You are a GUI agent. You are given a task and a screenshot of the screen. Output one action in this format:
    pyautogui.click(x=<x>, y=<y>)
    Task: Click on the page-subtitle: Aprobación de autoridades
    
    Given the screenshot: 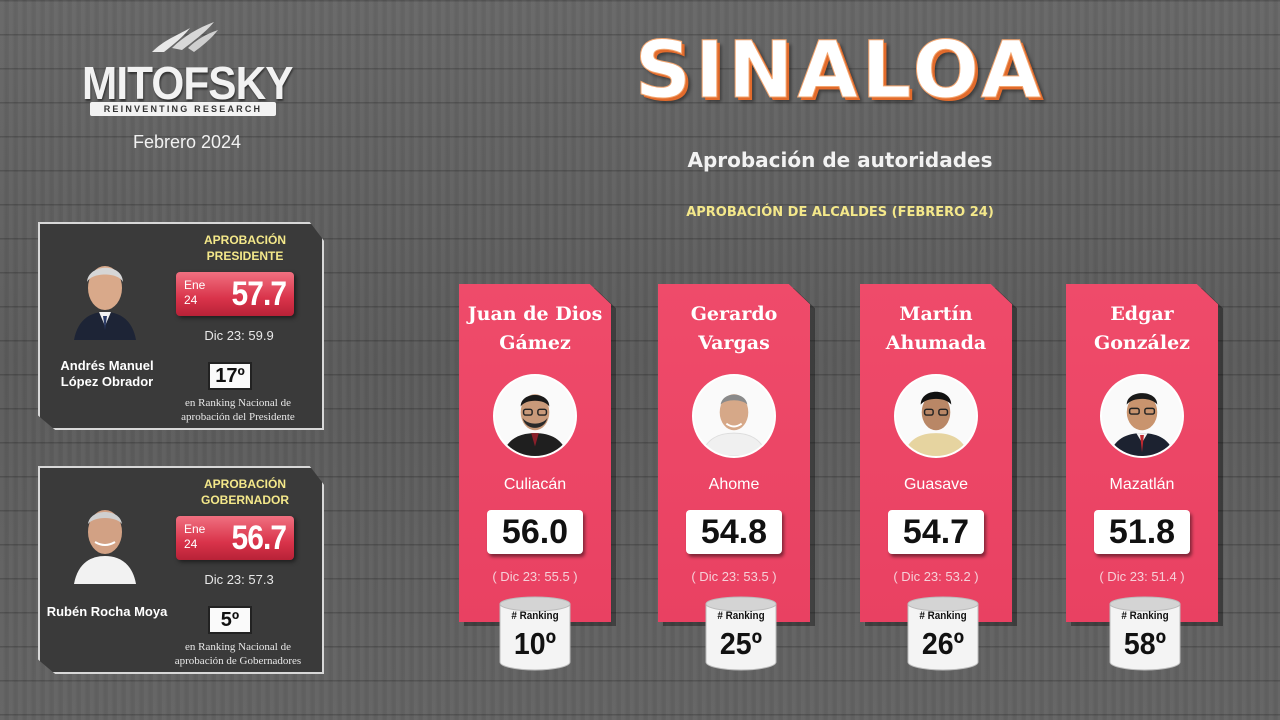 What is the action you would take?
    pyautogui.click(x=840, y=160)
    